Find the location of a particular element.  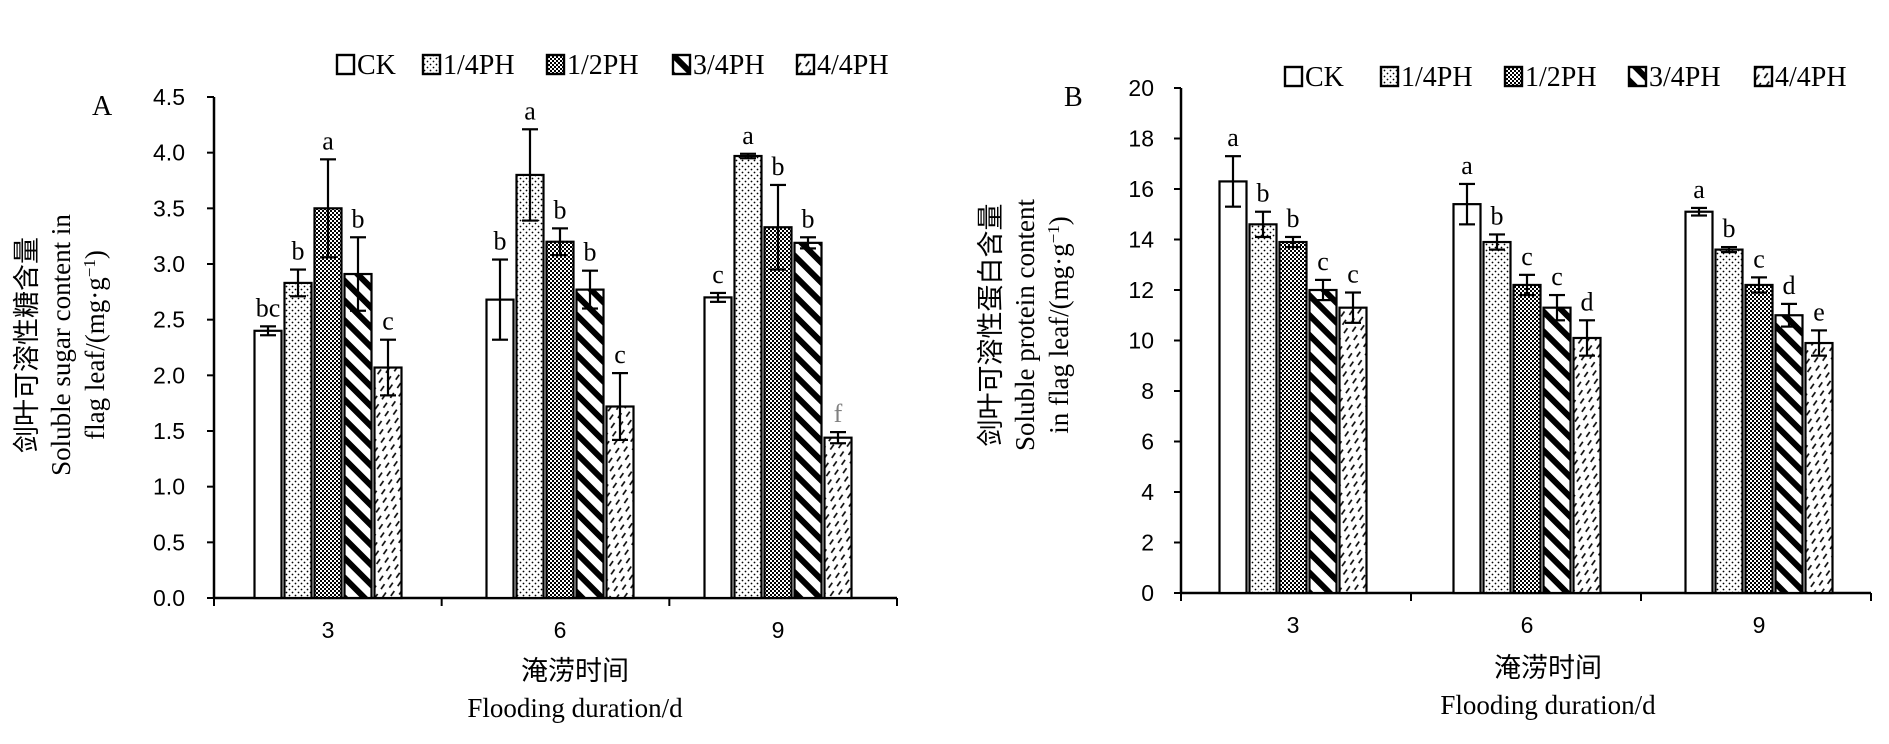

y-tick-label: 2.0 is located at coordinates (169, 375).